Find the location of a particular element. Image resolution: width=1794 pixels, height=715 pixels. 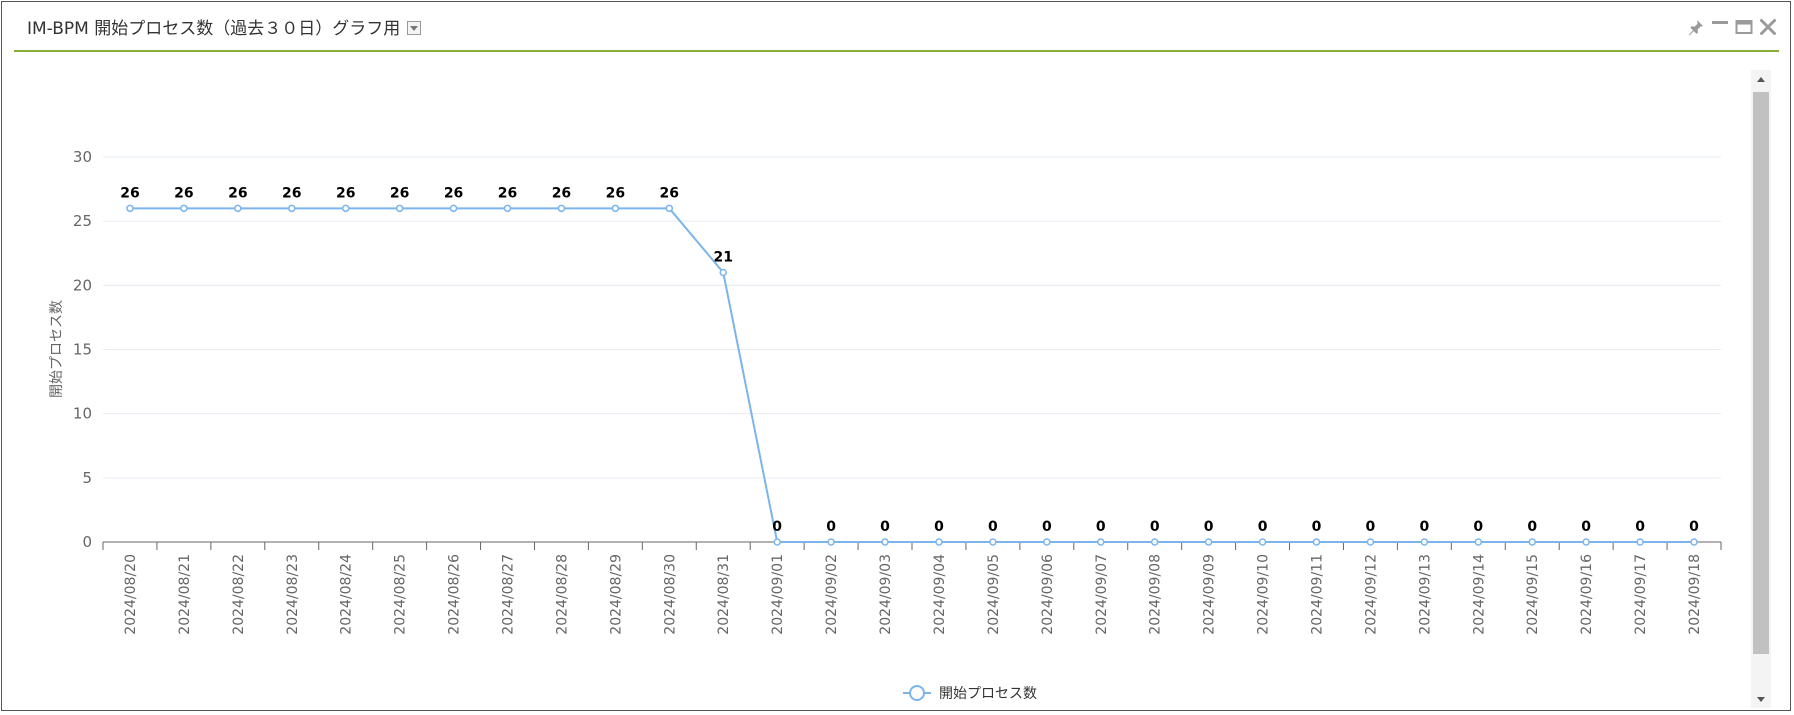

y-tick-label: 30 is located at coordinates (82, 157).